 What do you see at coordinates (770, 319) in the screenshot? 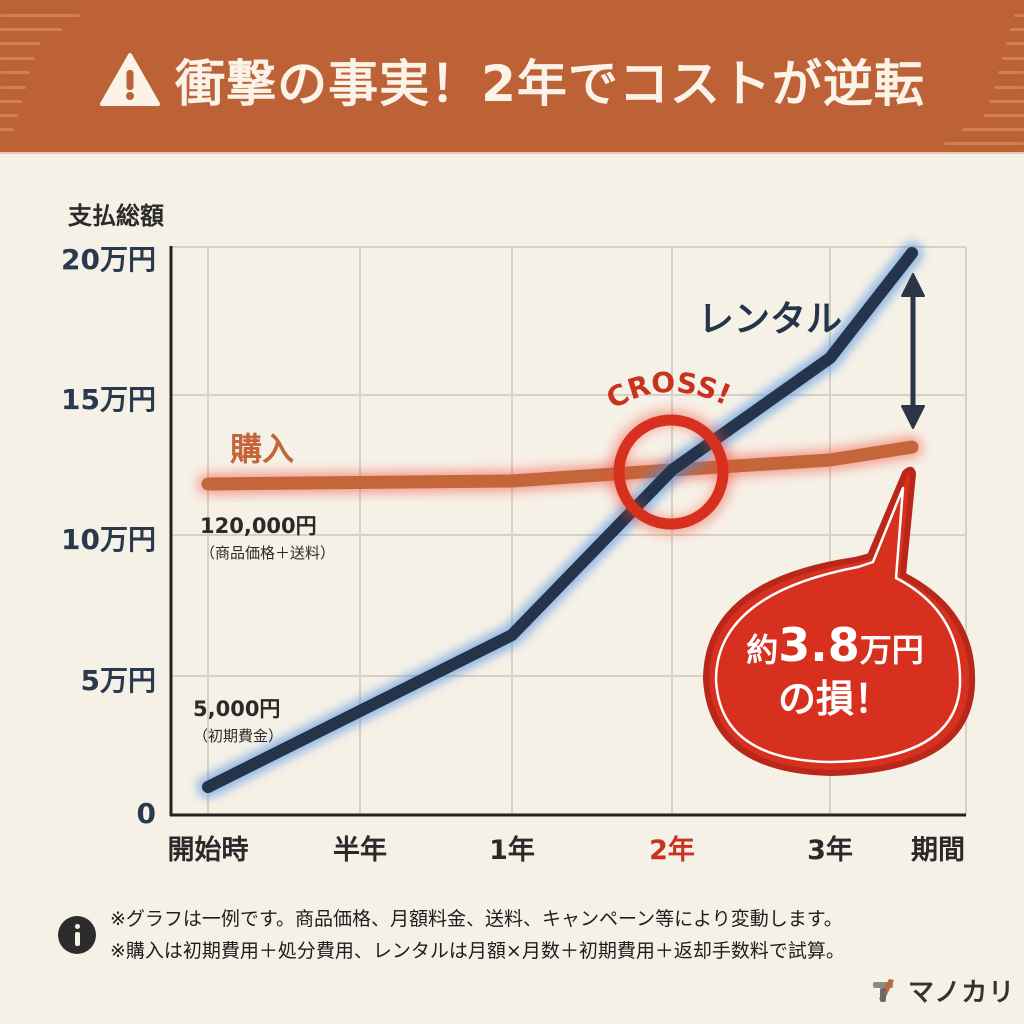
I see `rental-series-label: レンタル` at bounding box center [770, 319].